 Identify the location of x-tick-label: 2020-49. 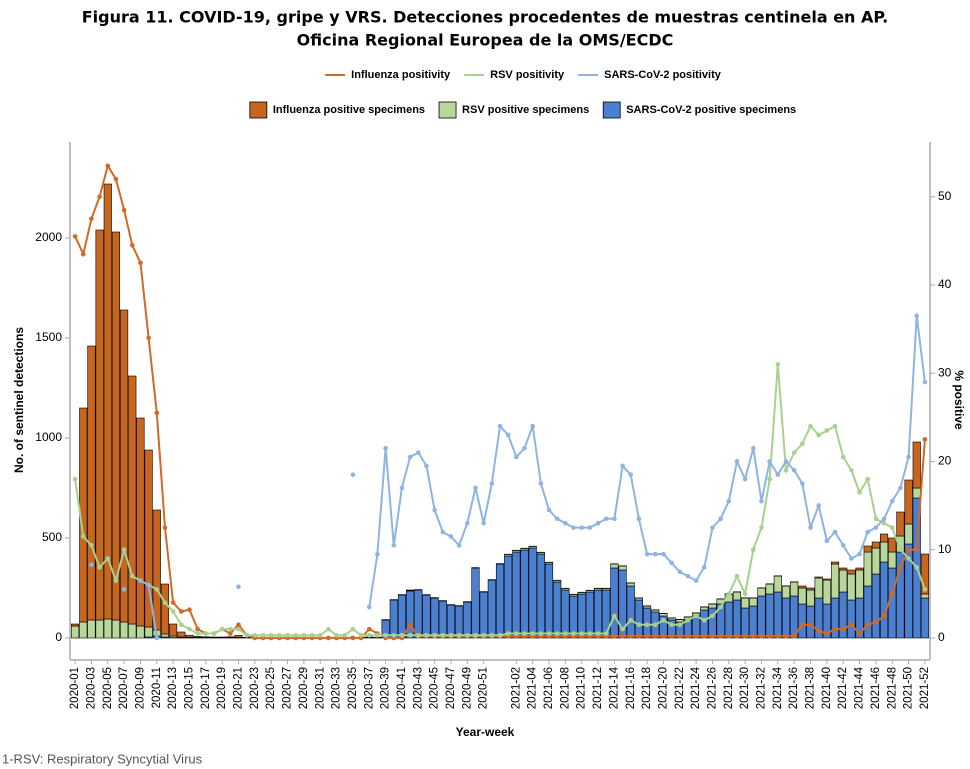
(467, 688).